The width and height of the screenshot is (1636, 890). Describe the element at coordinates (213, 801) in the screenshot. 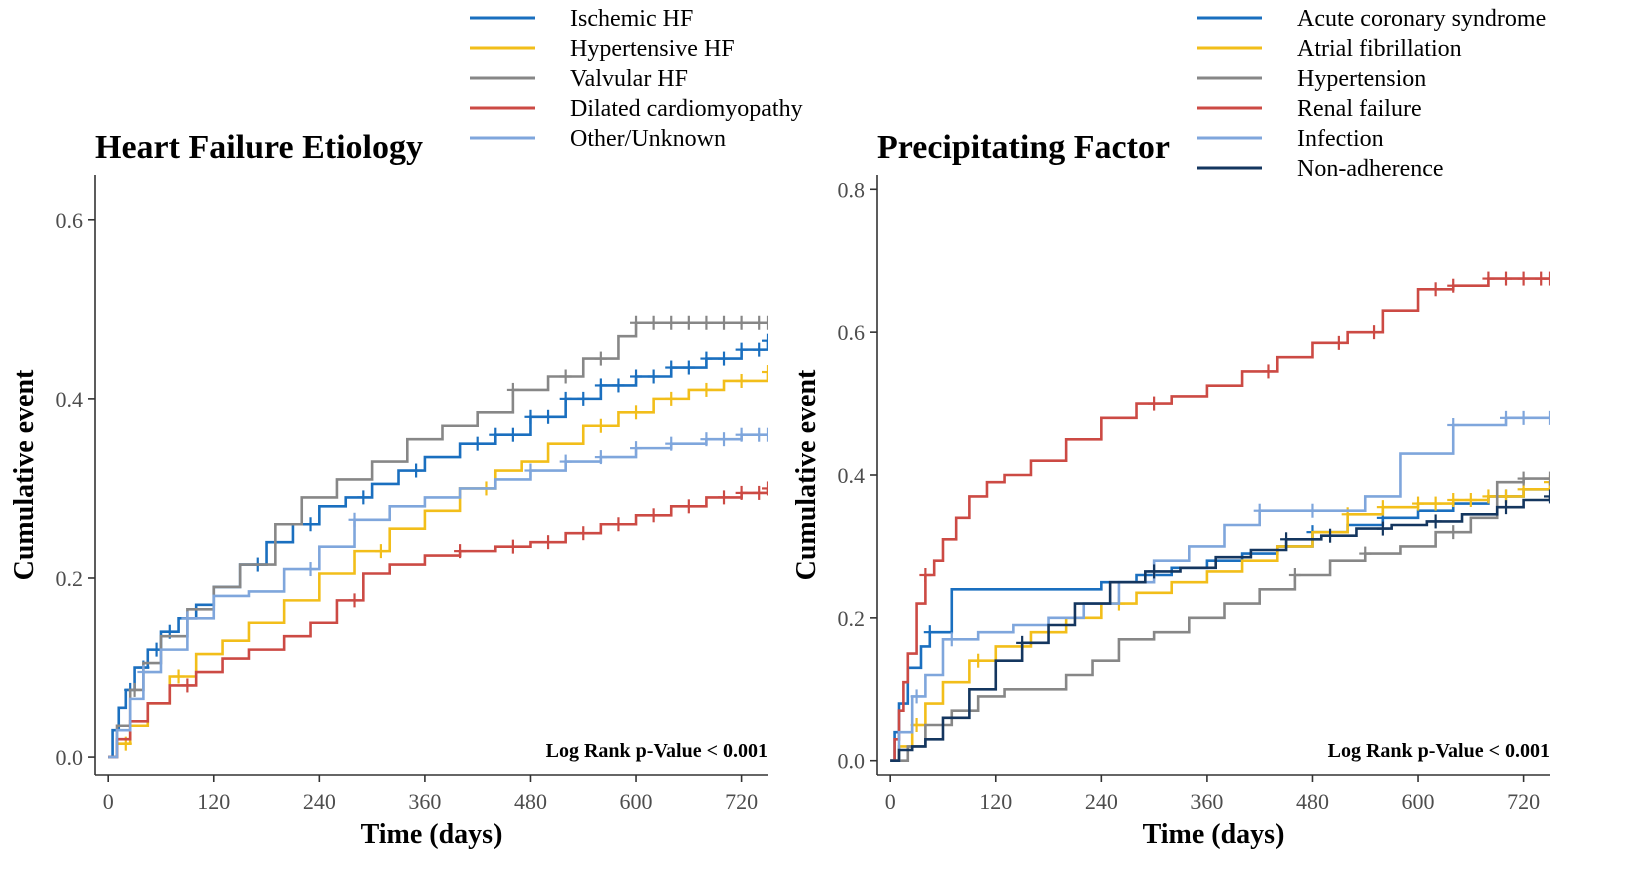

I see `x-tick-label: 120` at that location.